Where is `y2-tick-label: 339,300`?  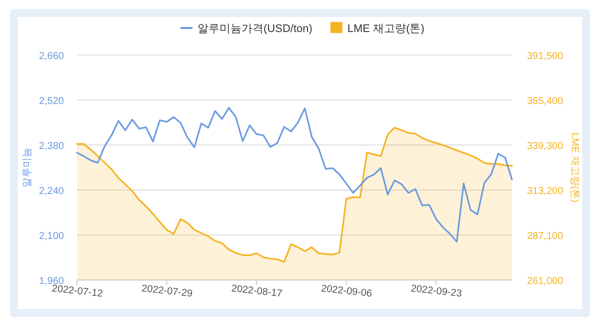 y2-tick-label: 339,300 is located at coordinates (545, 146).